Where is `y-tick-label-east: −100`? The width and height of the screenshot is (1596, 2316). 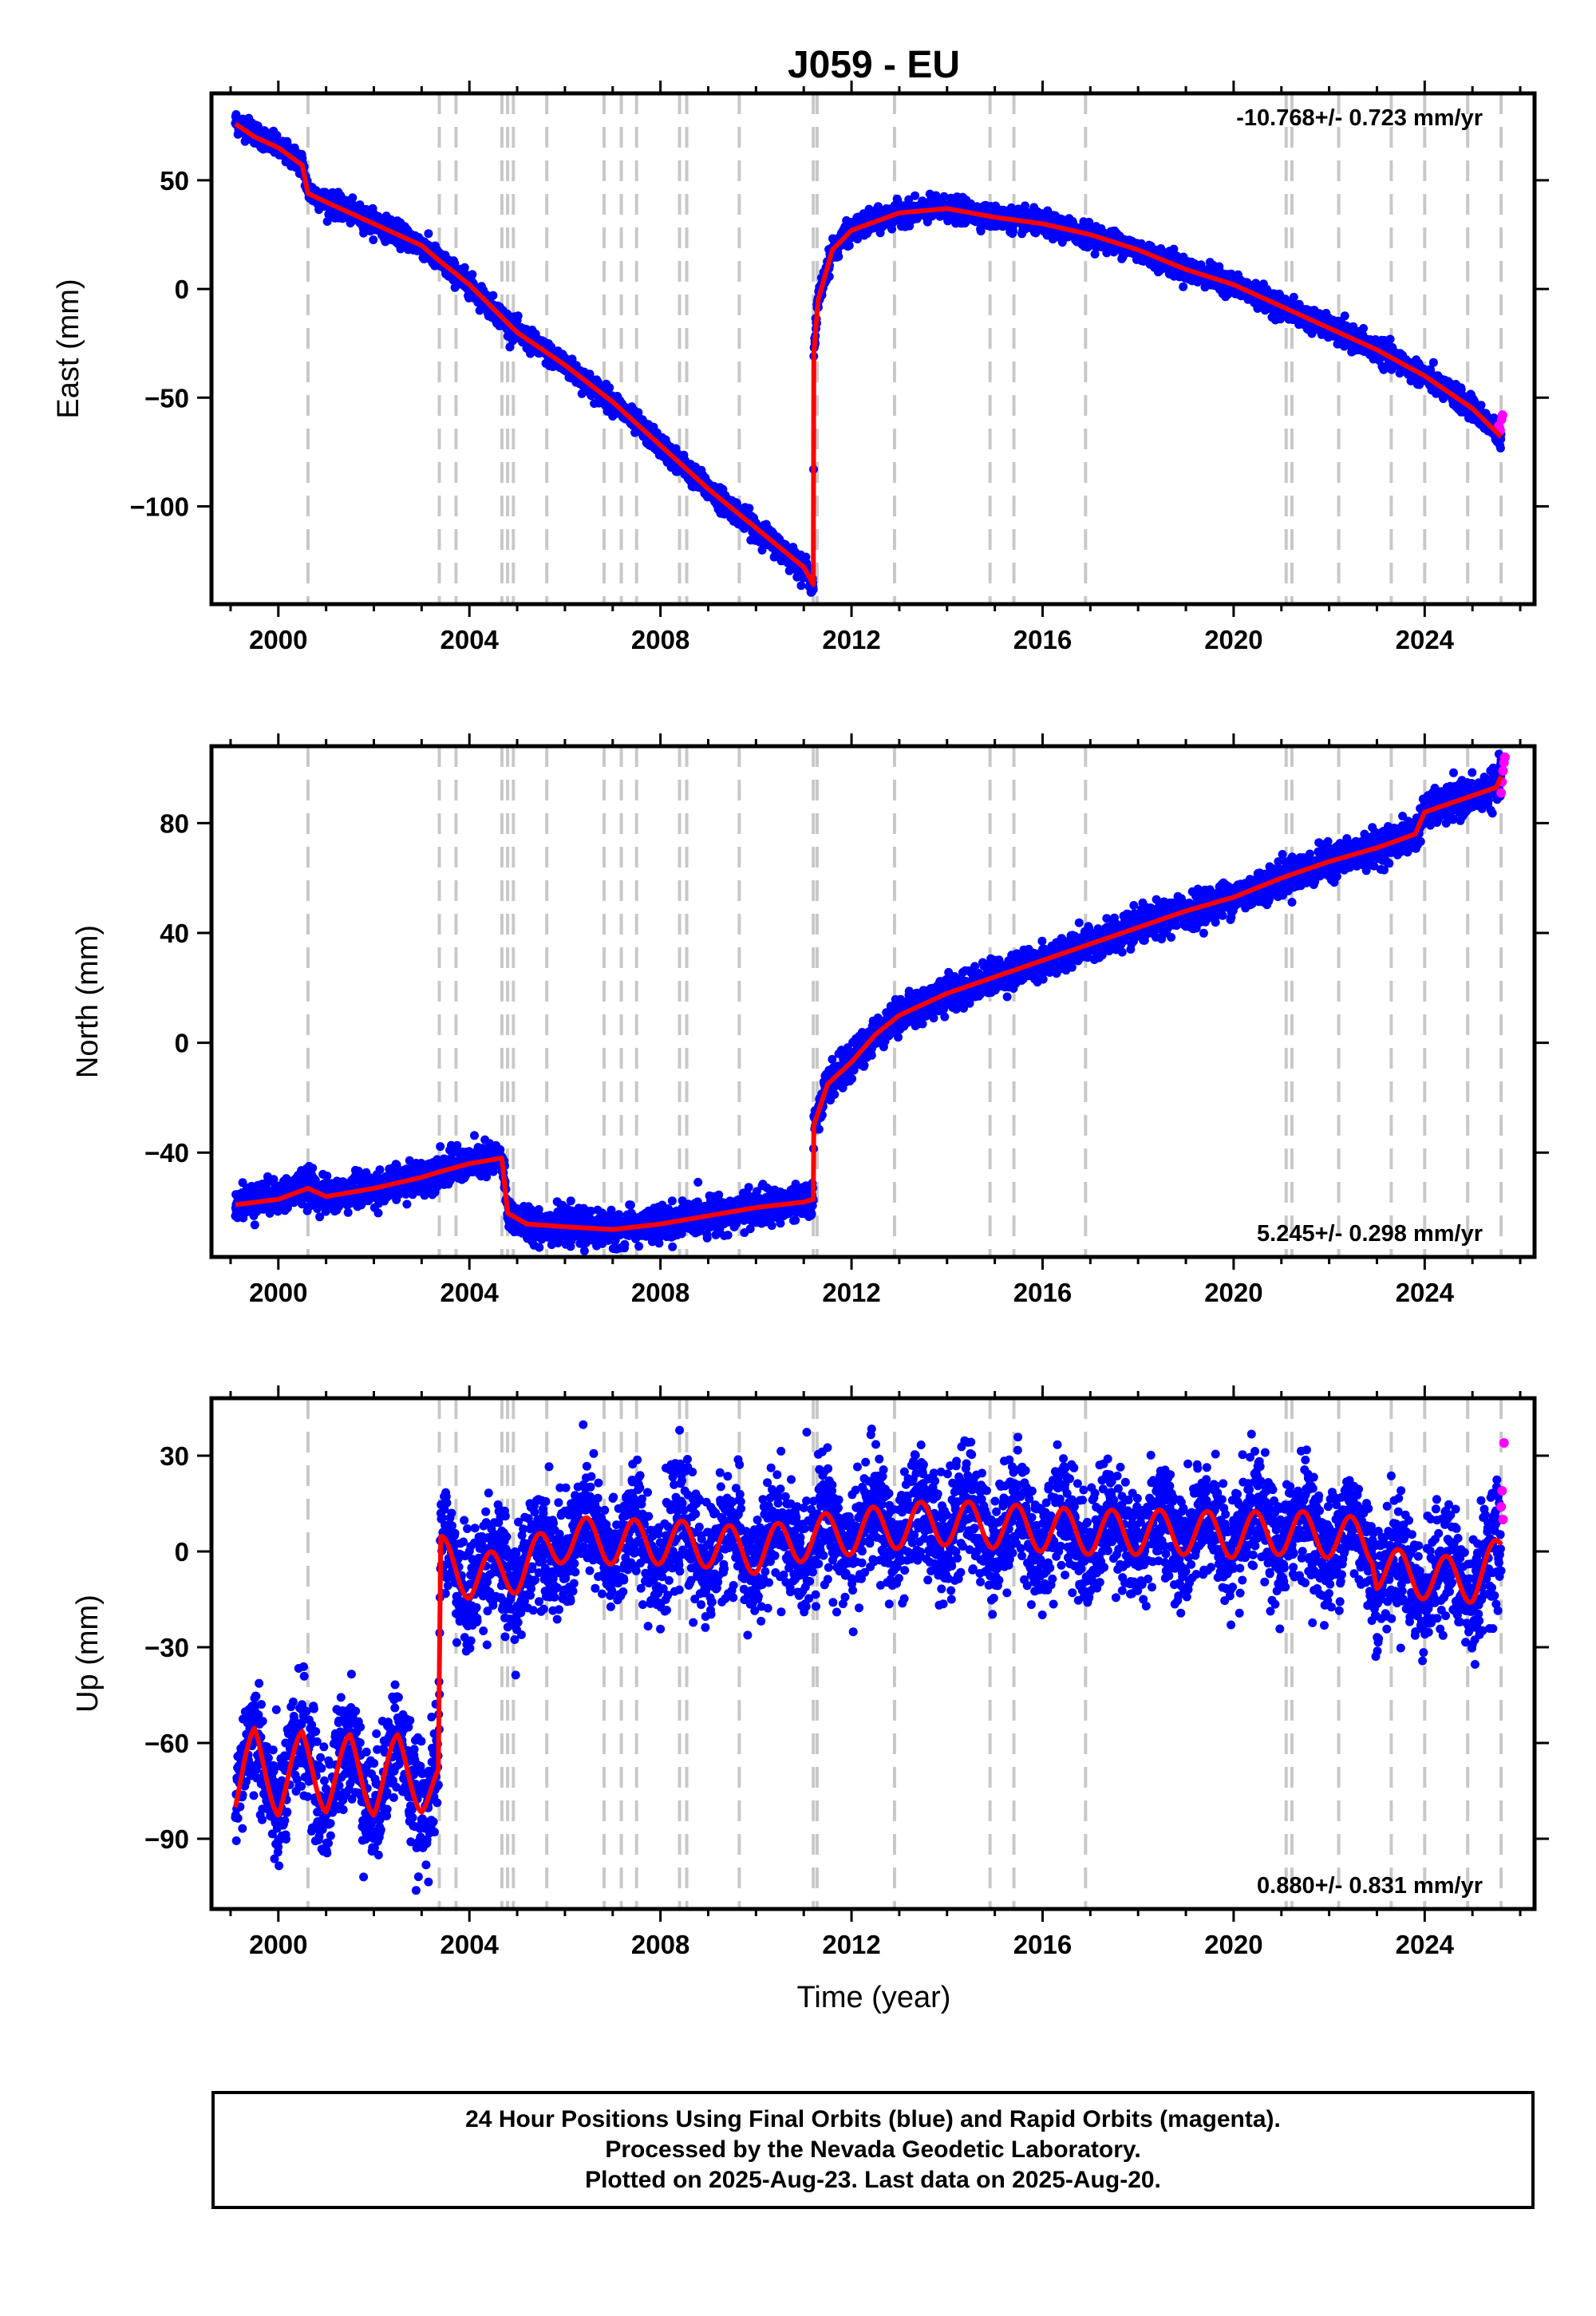 y-tick-label-east: −100 is located at coordinates (159, 506).